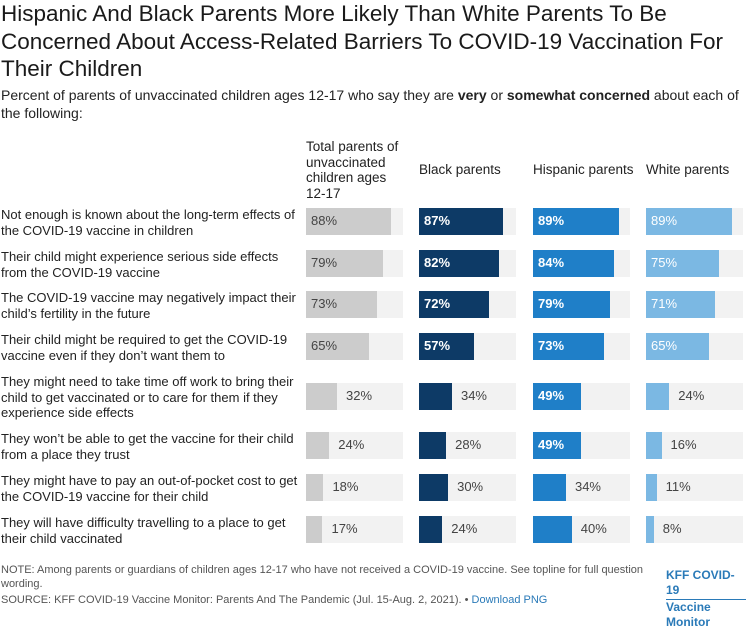 The image size is (754, 630). Describe the element at coordinates (437, 345) in the screenshot. I see `data-label: 57%` at that location.